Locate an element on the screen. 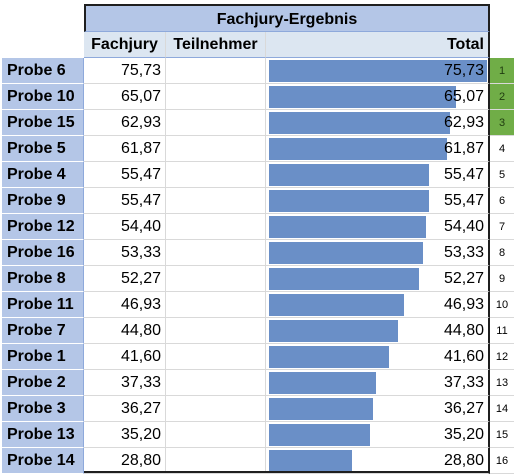 This screenshot has width=517, height=474. rank-cell: 9 is located at coordinates (502, 279).